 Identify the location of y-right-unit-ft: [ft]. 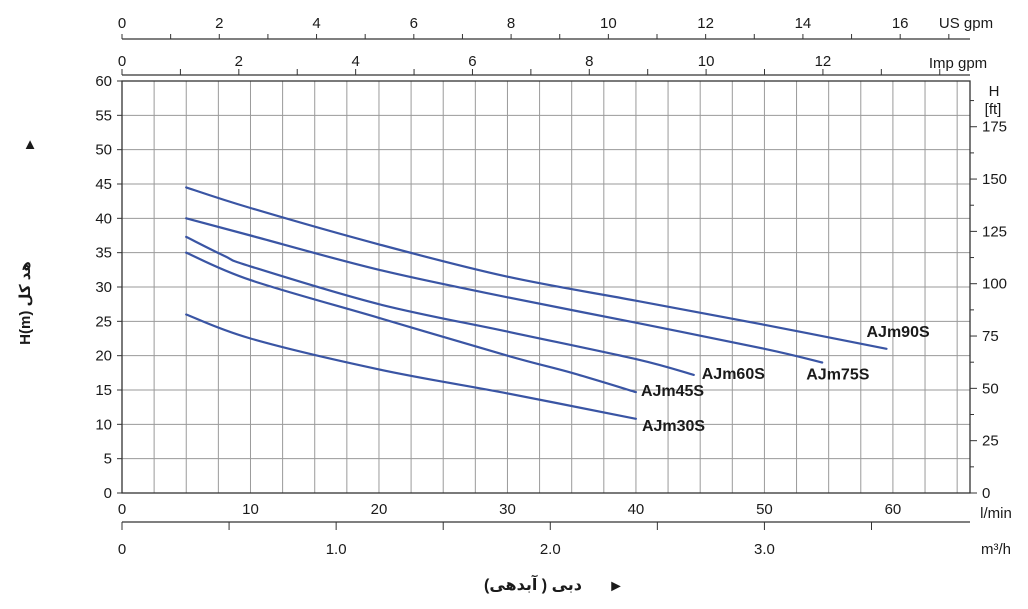
(993, 109).